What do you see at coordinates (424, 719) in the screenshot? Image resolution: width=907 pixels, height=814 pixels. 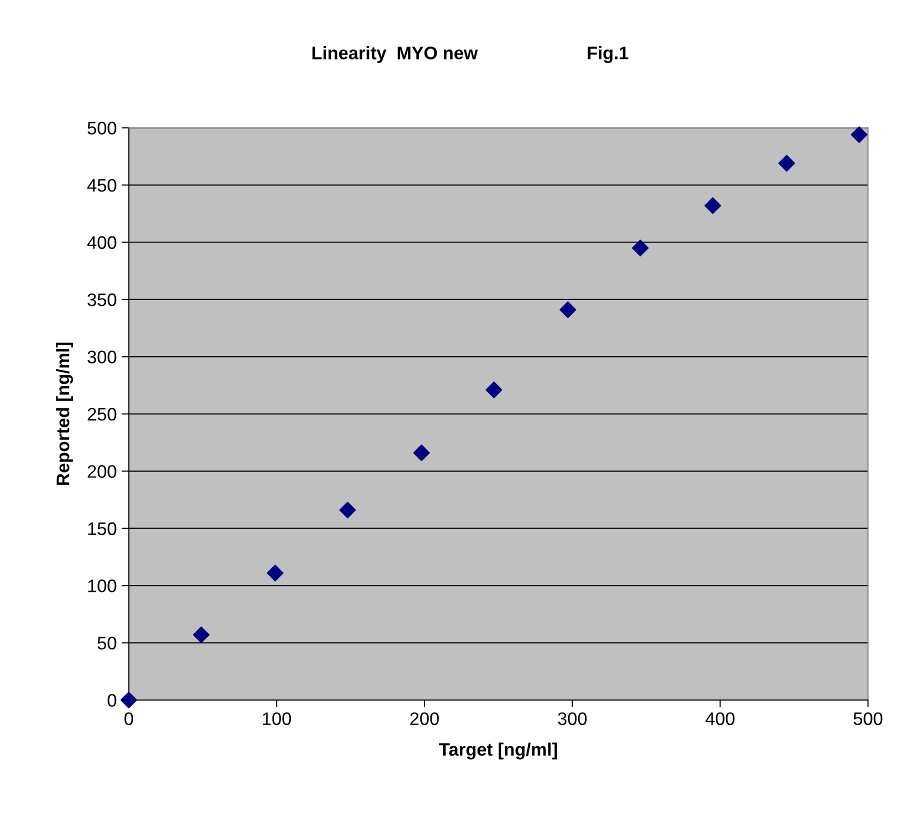 I see `x-tick-label: 200` at bounding box center [424, 719].